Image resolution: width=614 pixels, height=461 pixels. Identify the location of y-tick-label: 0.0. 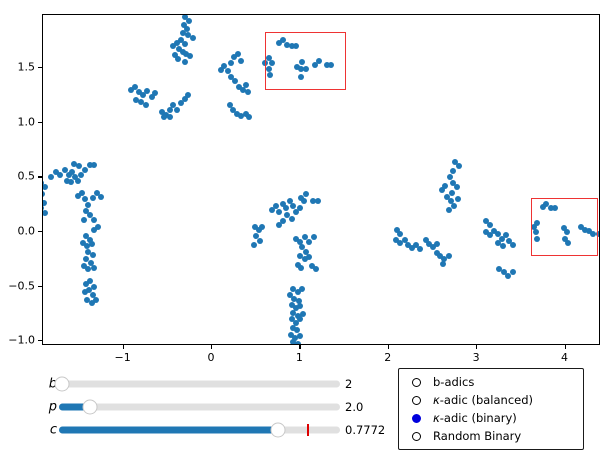
(26, 231).